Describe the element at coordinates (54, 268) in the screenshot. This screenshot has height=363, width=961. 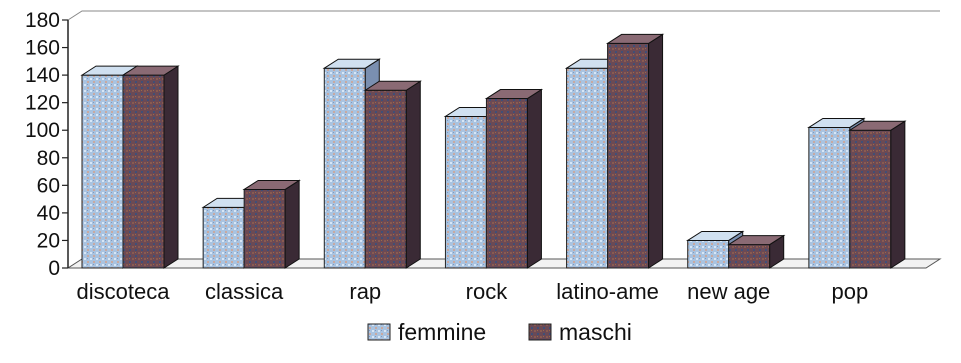
I see `y-tick-label: 0` at that location.